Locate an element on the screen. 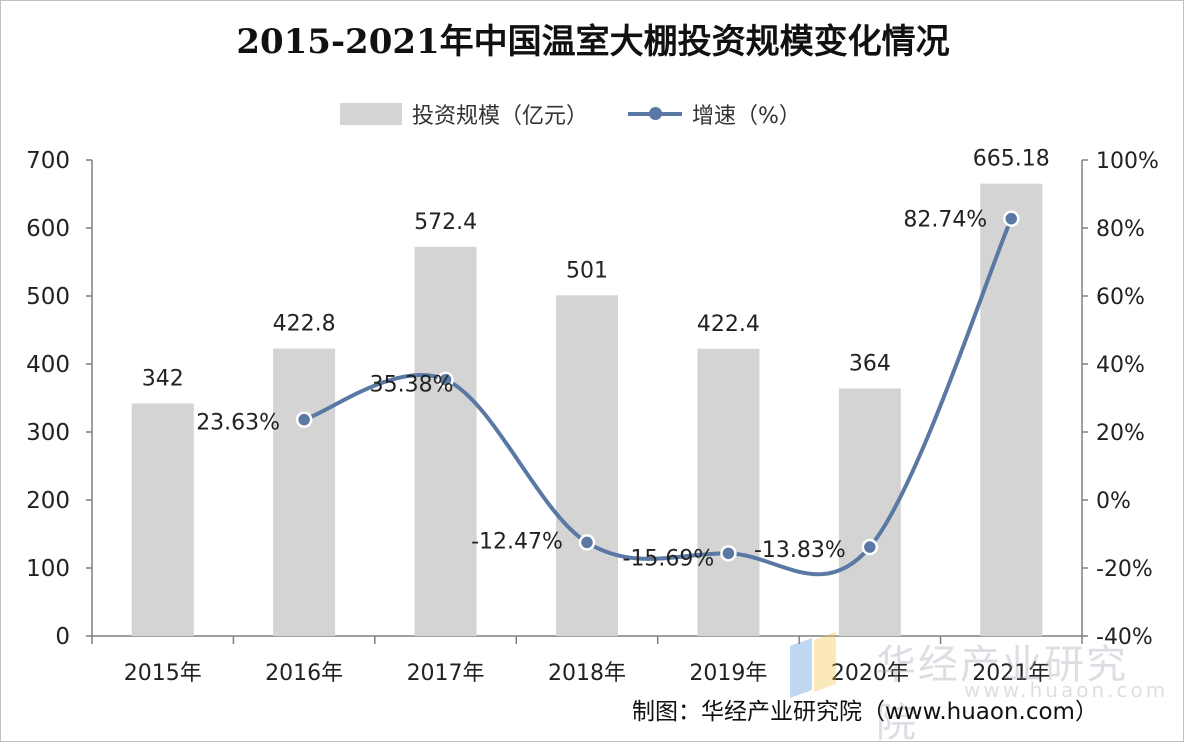  x-axis-tick-label: 2019年 is located at coordinates (728, 673).